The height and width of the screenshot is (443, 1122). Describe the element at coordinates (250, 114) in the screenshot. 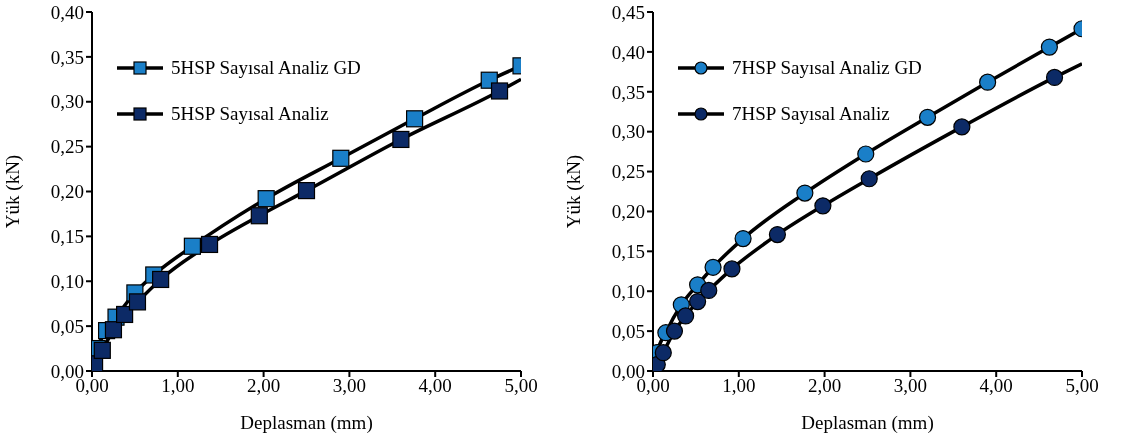

I see `legend-label: 5HSP Sayısal Analiz` at that location.